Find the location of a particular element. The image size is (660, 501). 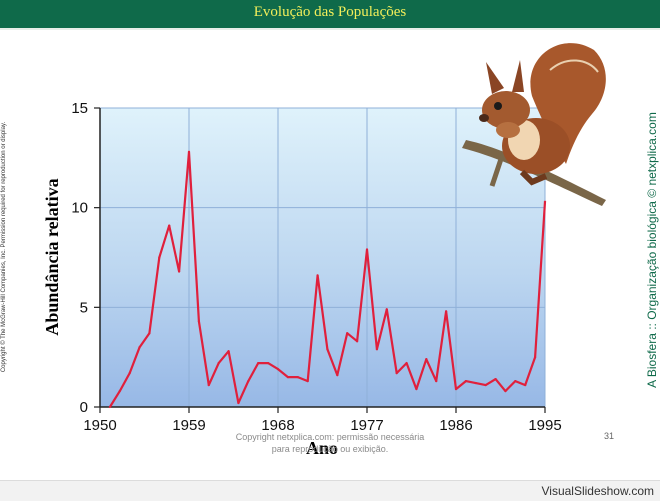

slide-number: 31 is located at coordinates (609, 436).